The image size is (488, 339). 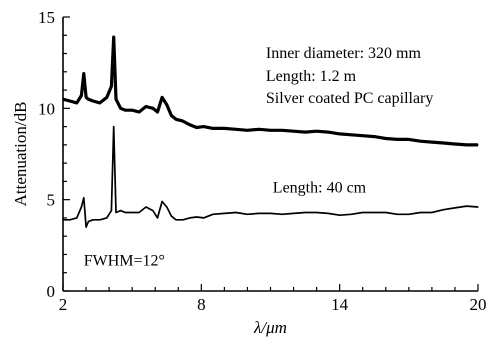 I want to click on y-tick-label: 15, so click(x=46, y=17).